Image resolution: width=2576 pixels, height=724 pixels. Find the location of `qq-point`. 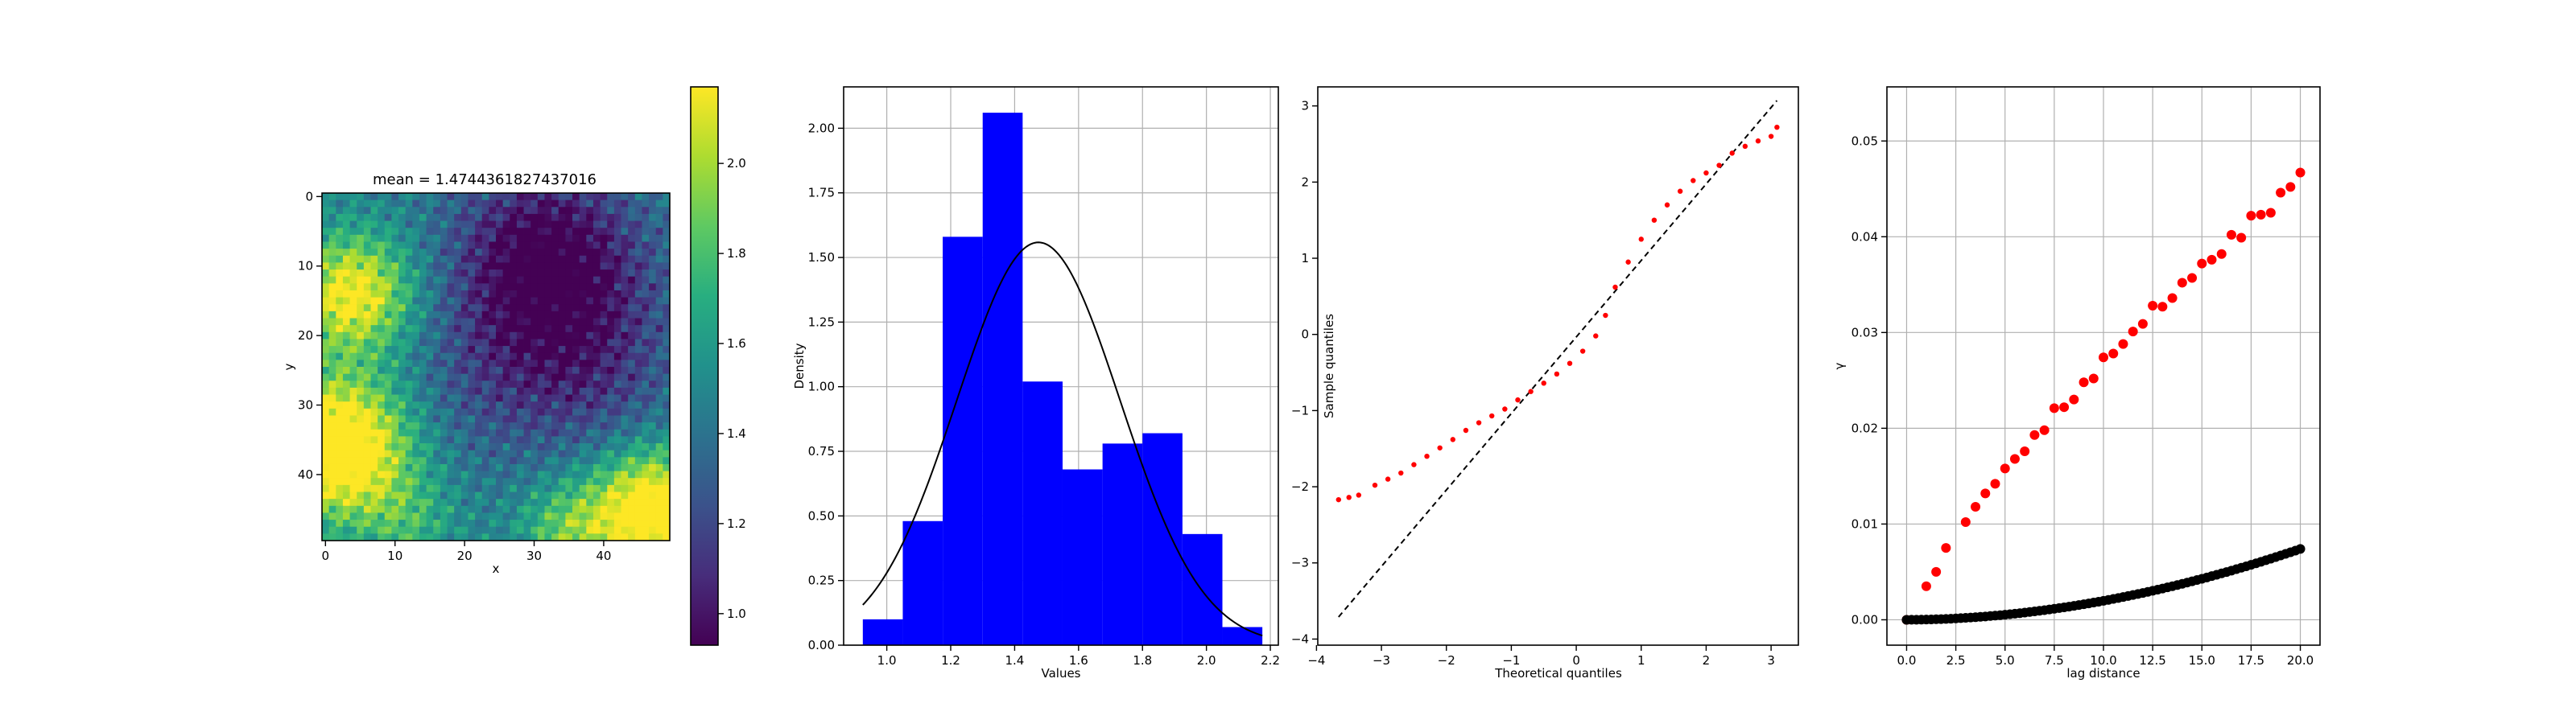

qq-point is located at coordinates (1777, 127).